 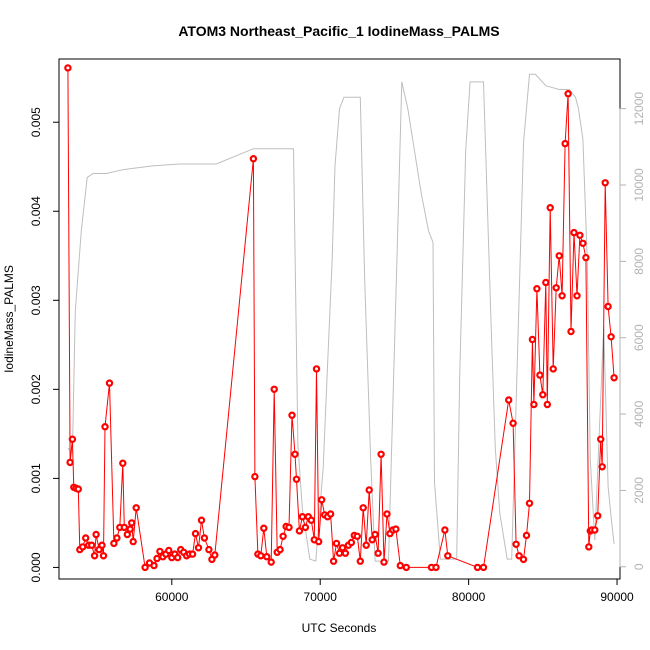 I want to click on x-axis: 60000 70000 80000 90000, so click(x=394, y=591).